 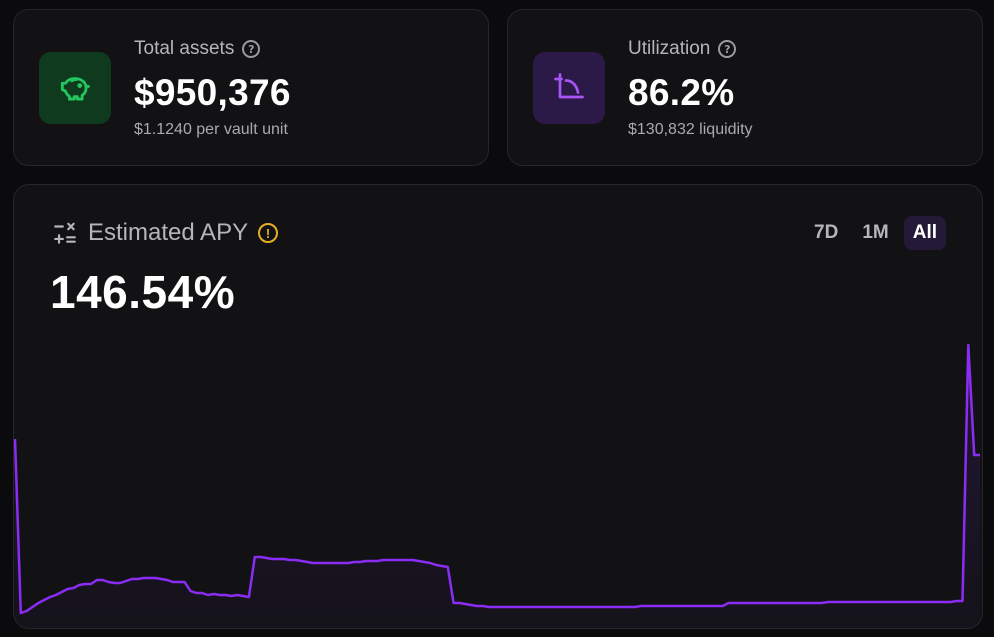 I want to click on calculator-icon, so click(x=65, y=233).